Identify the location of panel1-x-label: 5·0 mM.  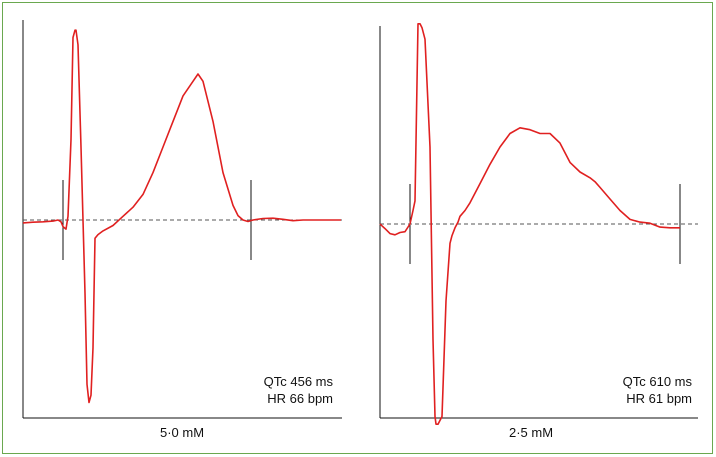
(182, 432).